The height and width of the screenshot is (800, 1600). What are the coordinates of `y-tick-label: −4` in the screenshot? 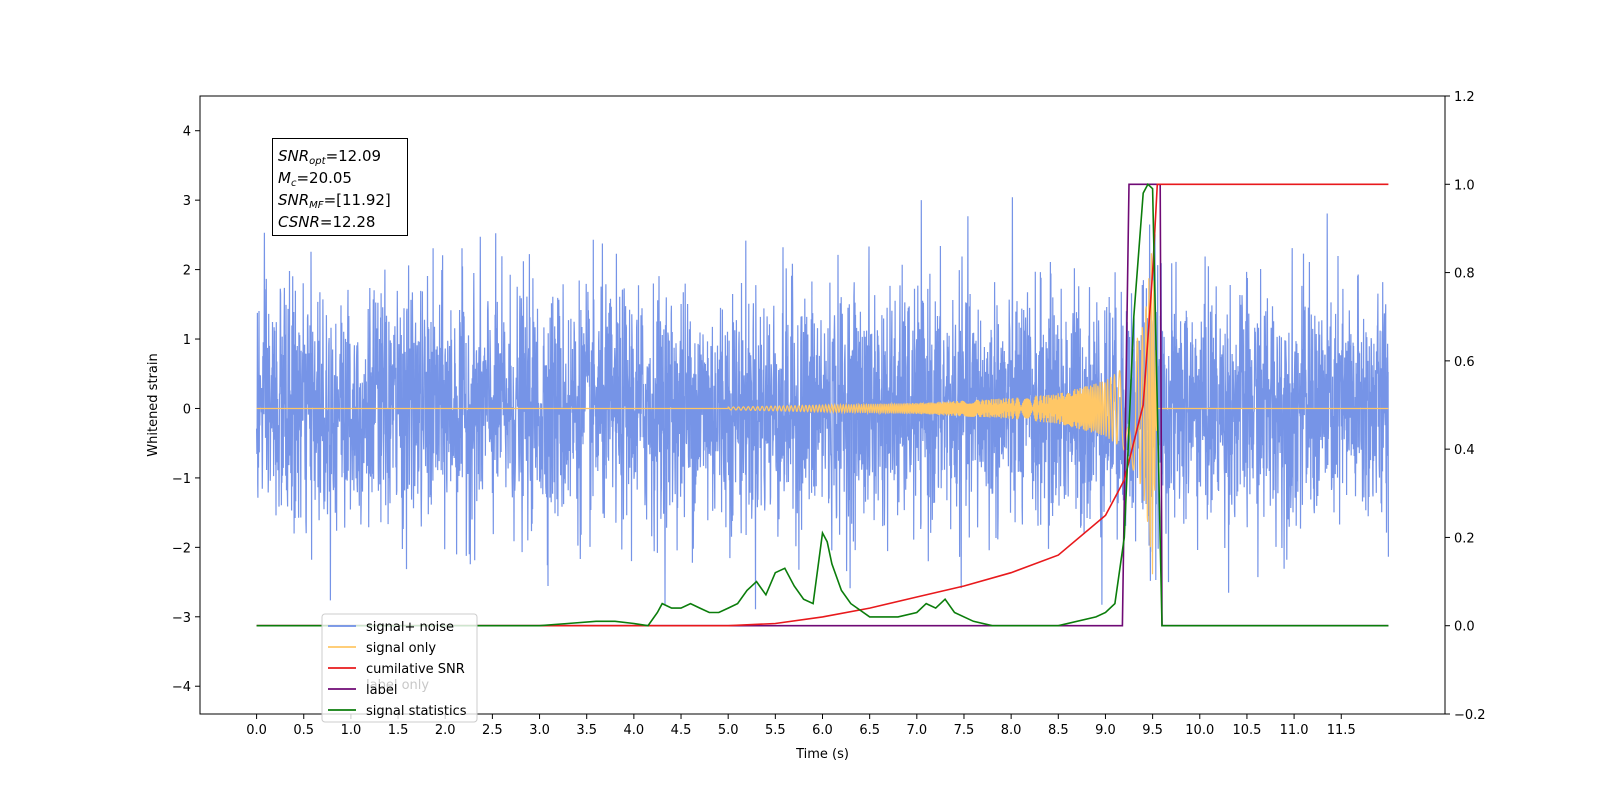 It's located at (181, 687).